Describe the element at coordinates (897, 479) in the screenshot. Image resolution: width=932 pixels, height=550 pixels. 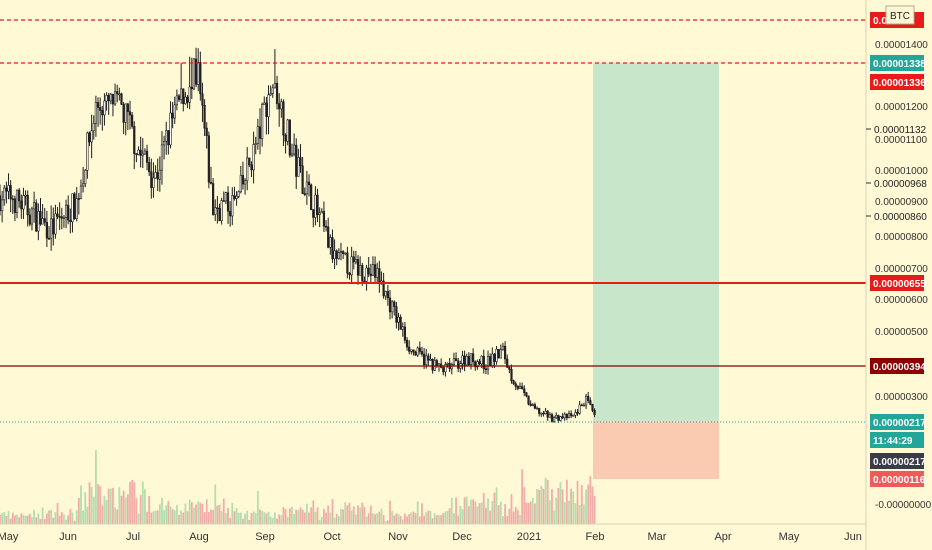
I see `price-label-bg` at that location.